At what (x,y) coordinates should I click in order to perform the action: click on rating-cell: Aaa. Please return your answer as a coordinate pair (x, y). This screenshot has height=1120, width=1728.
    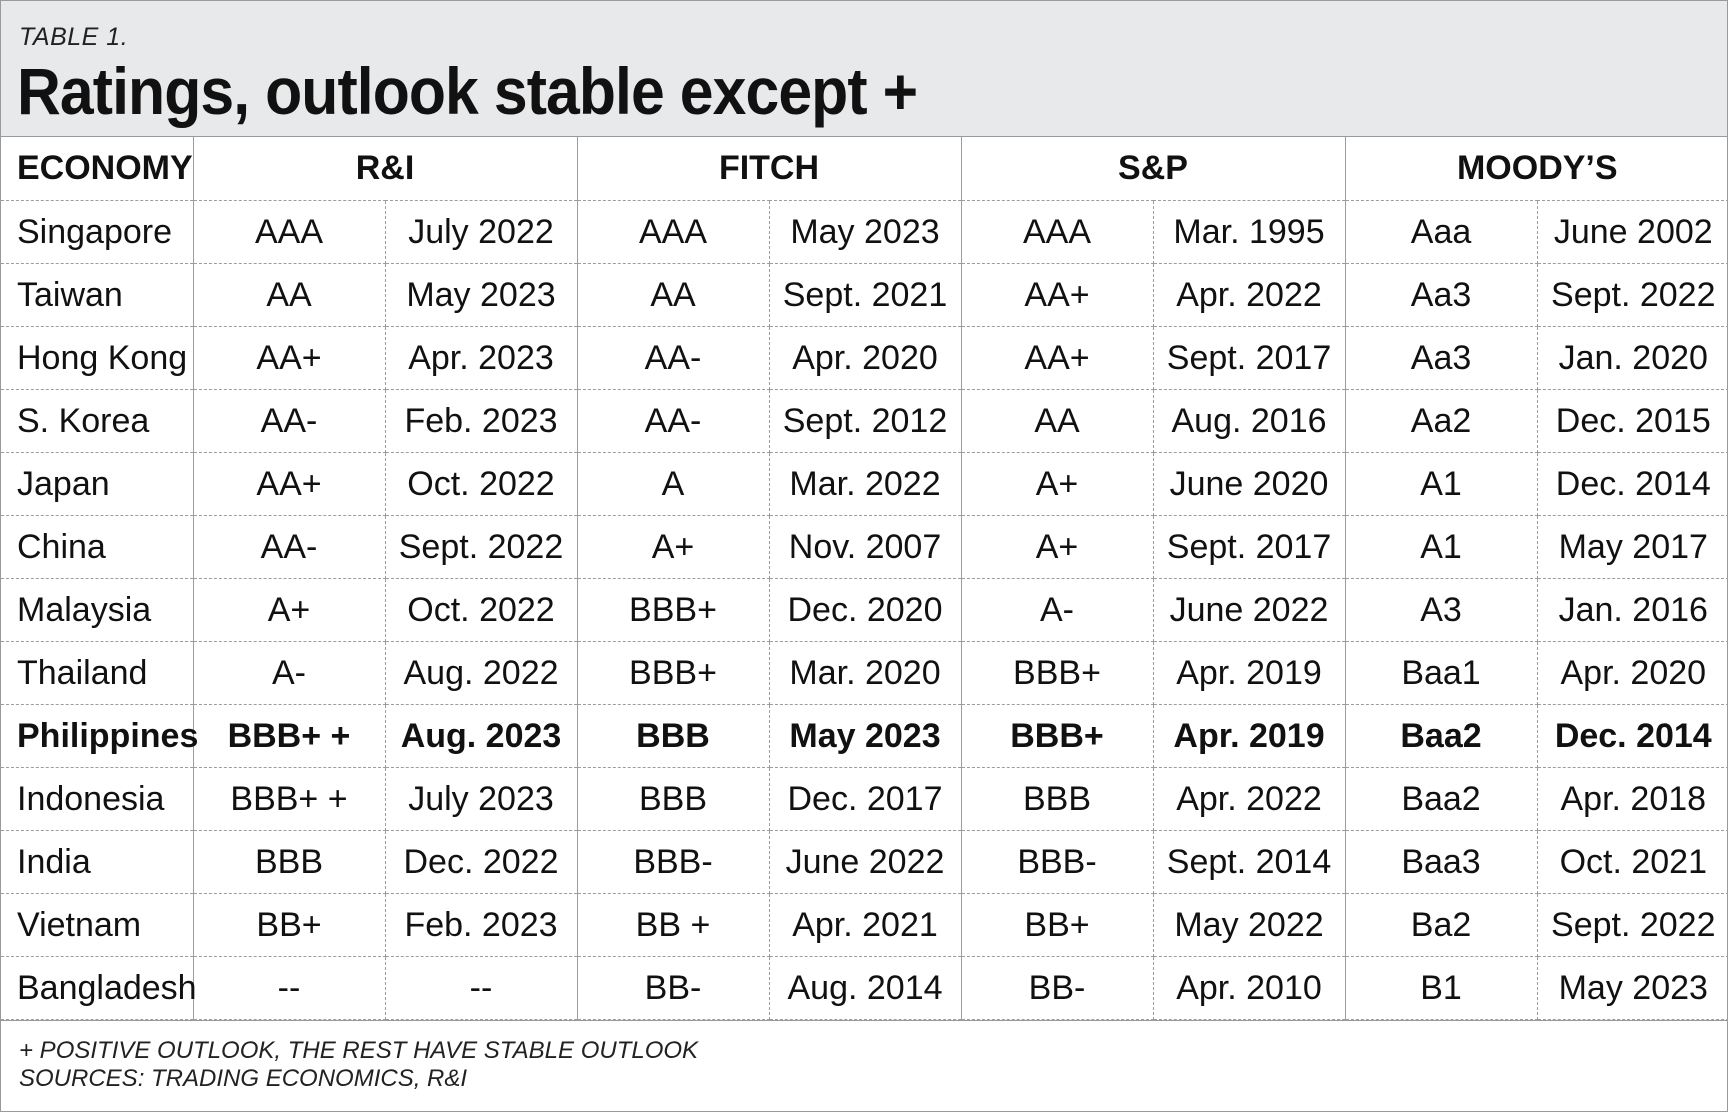
    Looking at the image, I should click on (1441, 232).